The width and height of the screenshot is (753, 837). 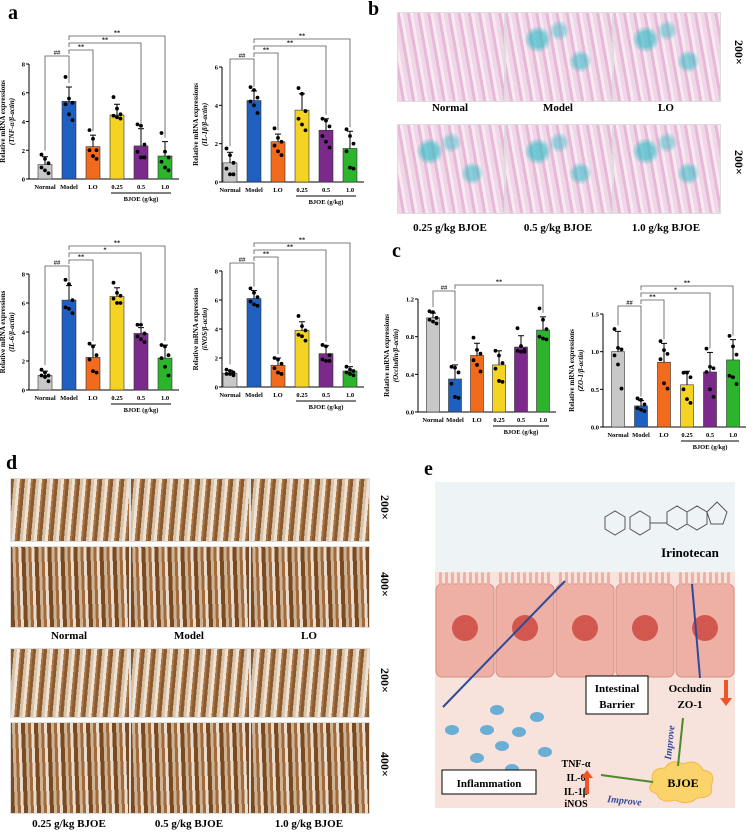 What do you see at coordinates (675, 290) in the screenshot?
I see `significance-label: *` at bounding box center [675, 290].